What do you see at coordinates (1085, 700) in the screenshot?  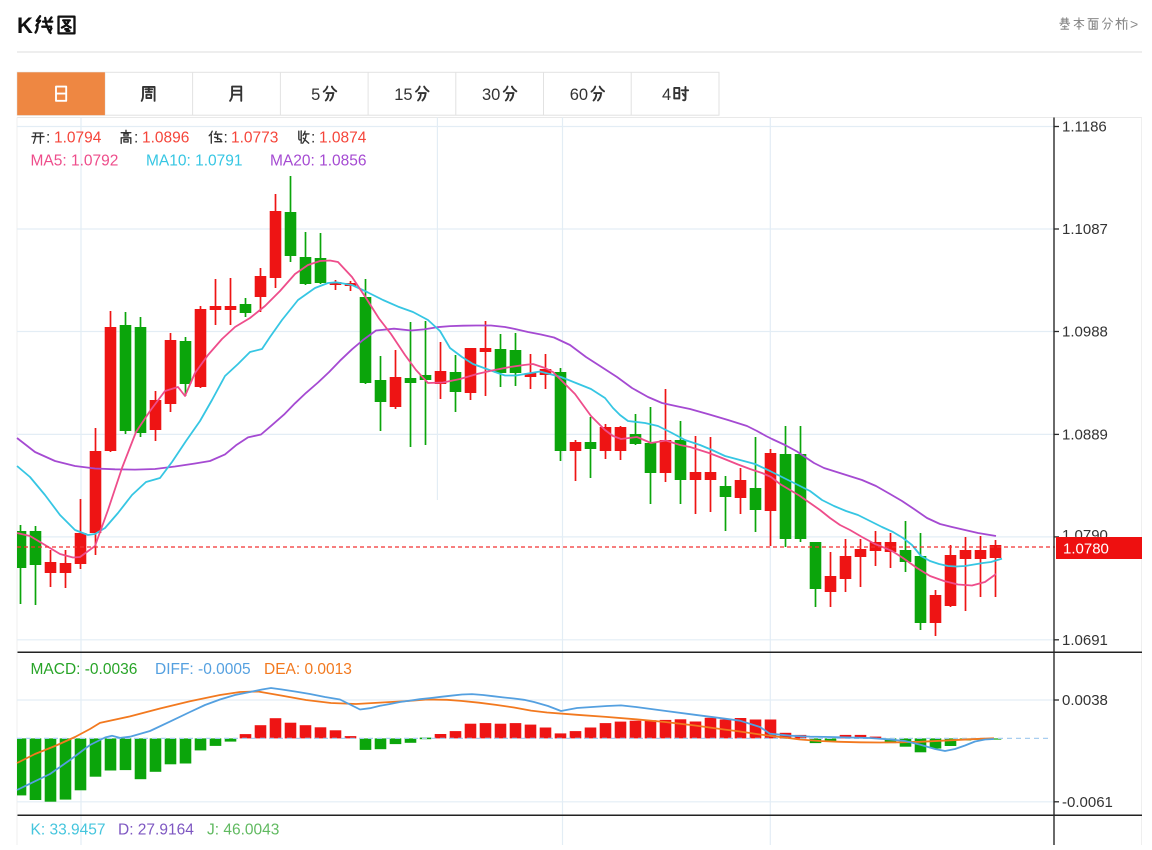 I see `svg-text: 0.0038` at bounding box center [1085, 700].